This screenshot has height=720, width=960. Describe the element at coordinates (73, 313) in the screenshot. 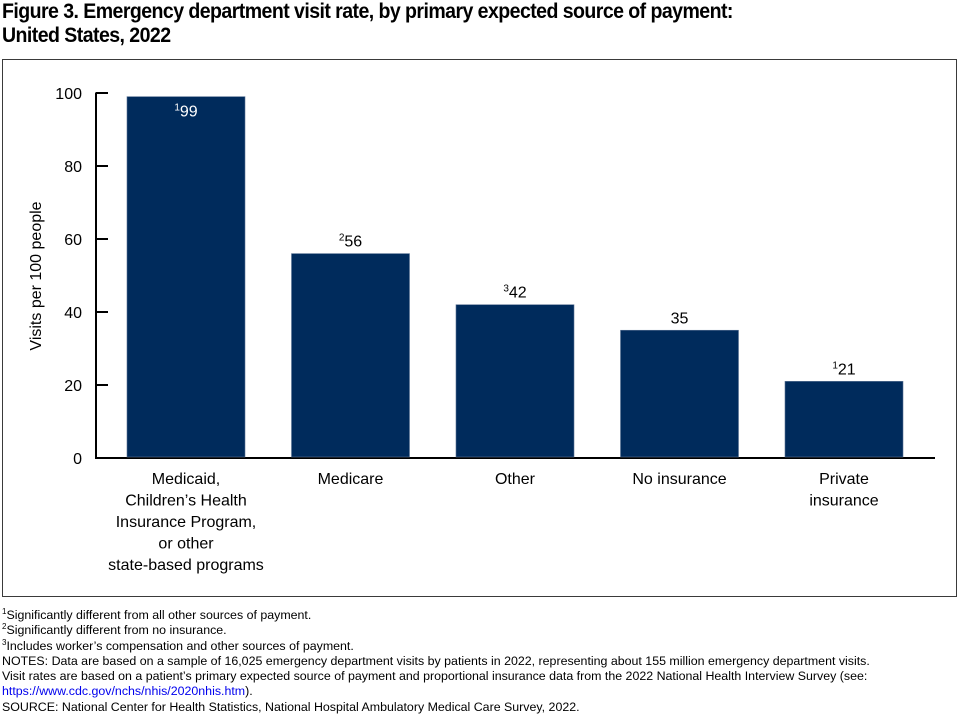

I see `y-tick-label: 40` at that location.